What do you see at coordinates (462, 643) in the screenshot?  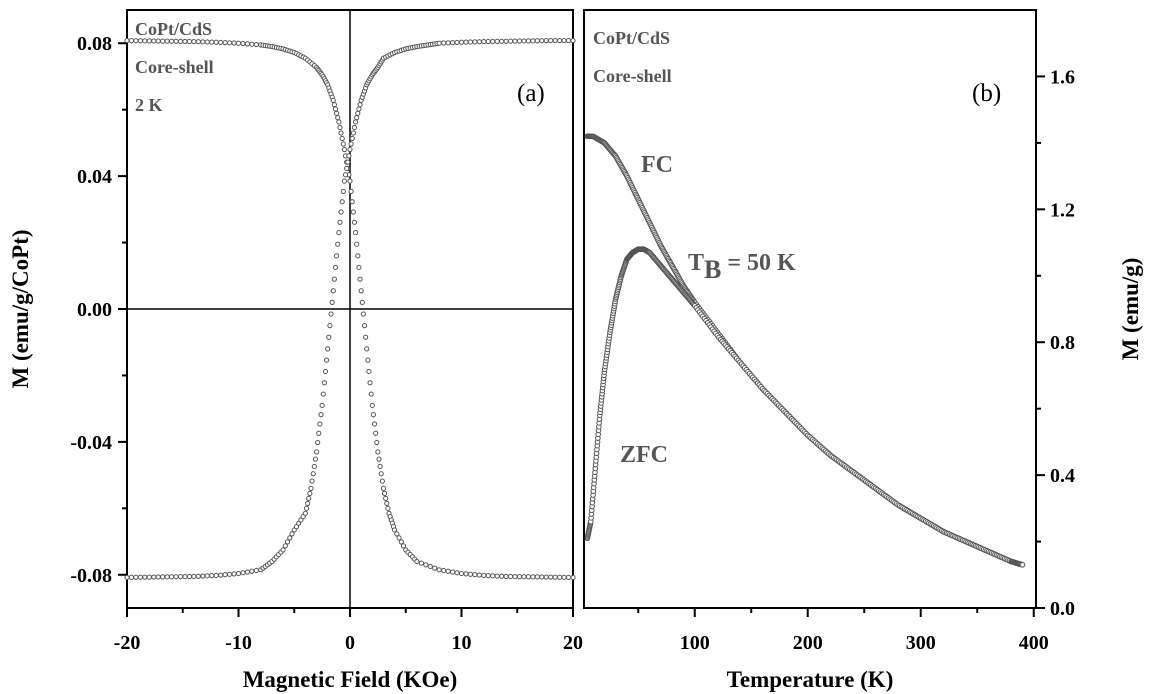 I see `x-tick-label: 10` at bounding box center [462, 643].